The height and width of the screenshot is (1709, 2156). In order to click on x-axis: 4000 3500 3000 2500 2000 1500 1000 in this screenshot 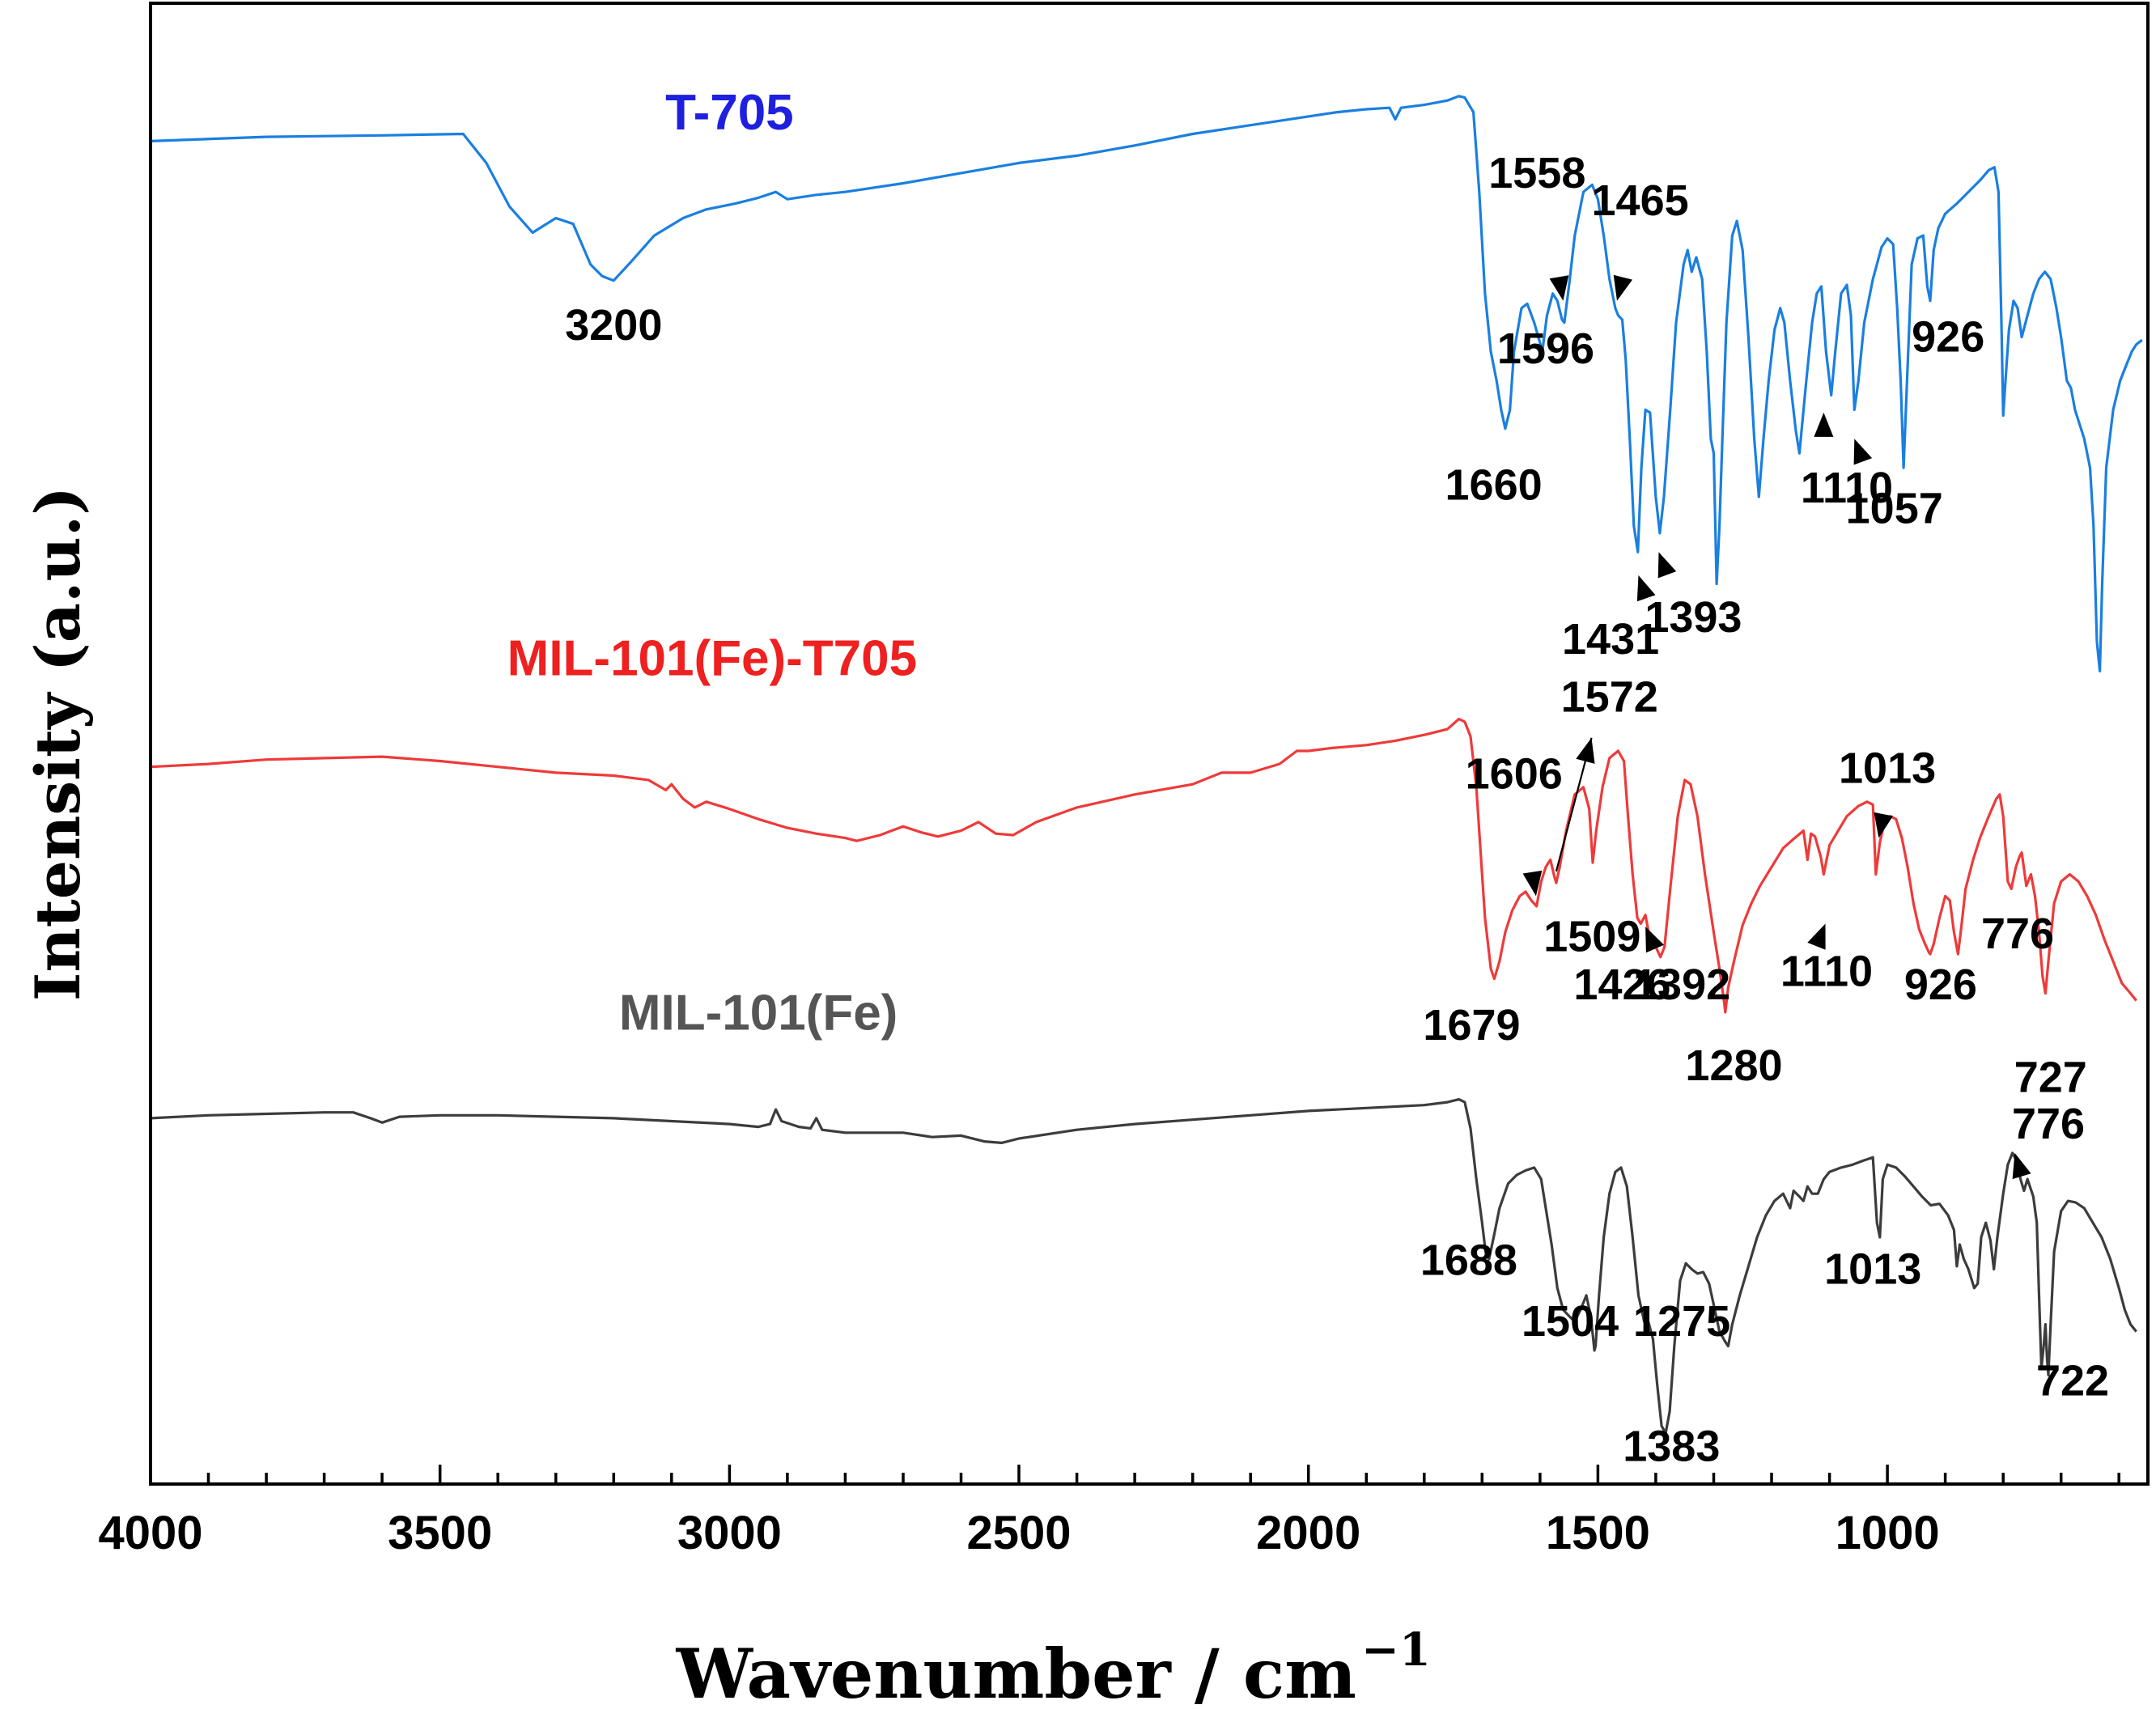, I will do `click(1109, 1512)`.